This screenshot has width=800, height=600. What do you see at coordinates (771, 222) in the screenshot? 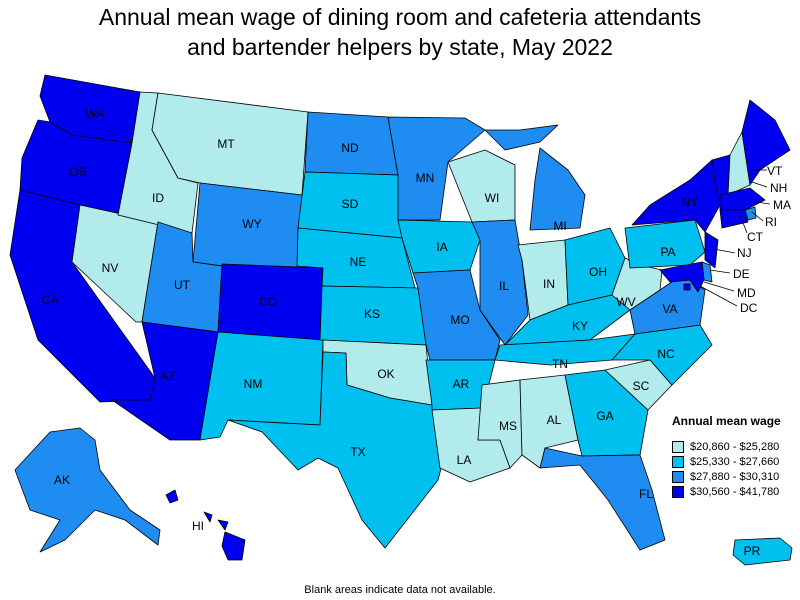
I see `state-label-ri: RI` at bounding box center [771, 222].